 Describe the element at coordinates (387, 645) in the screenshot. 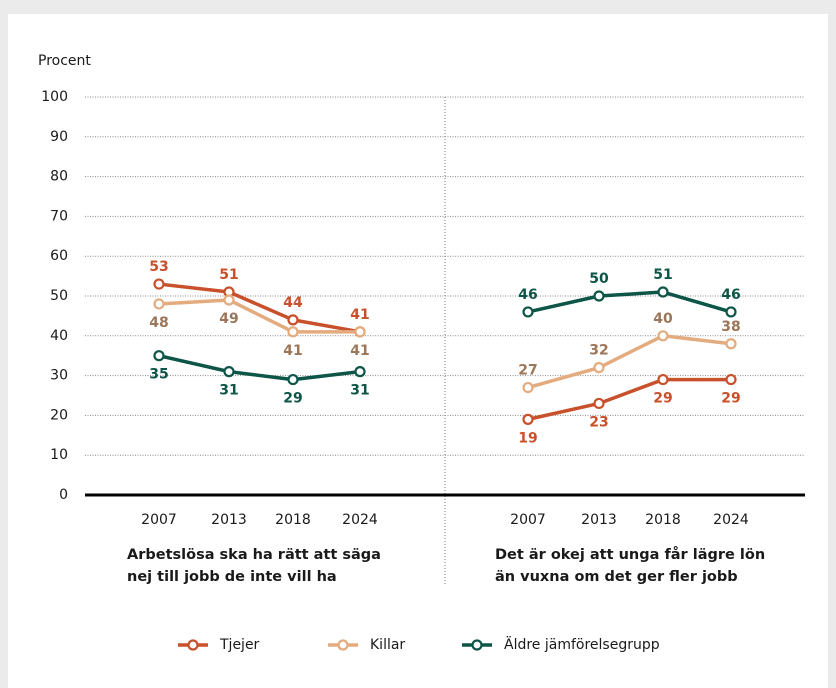

I see `legend-label: Killar` at that location.